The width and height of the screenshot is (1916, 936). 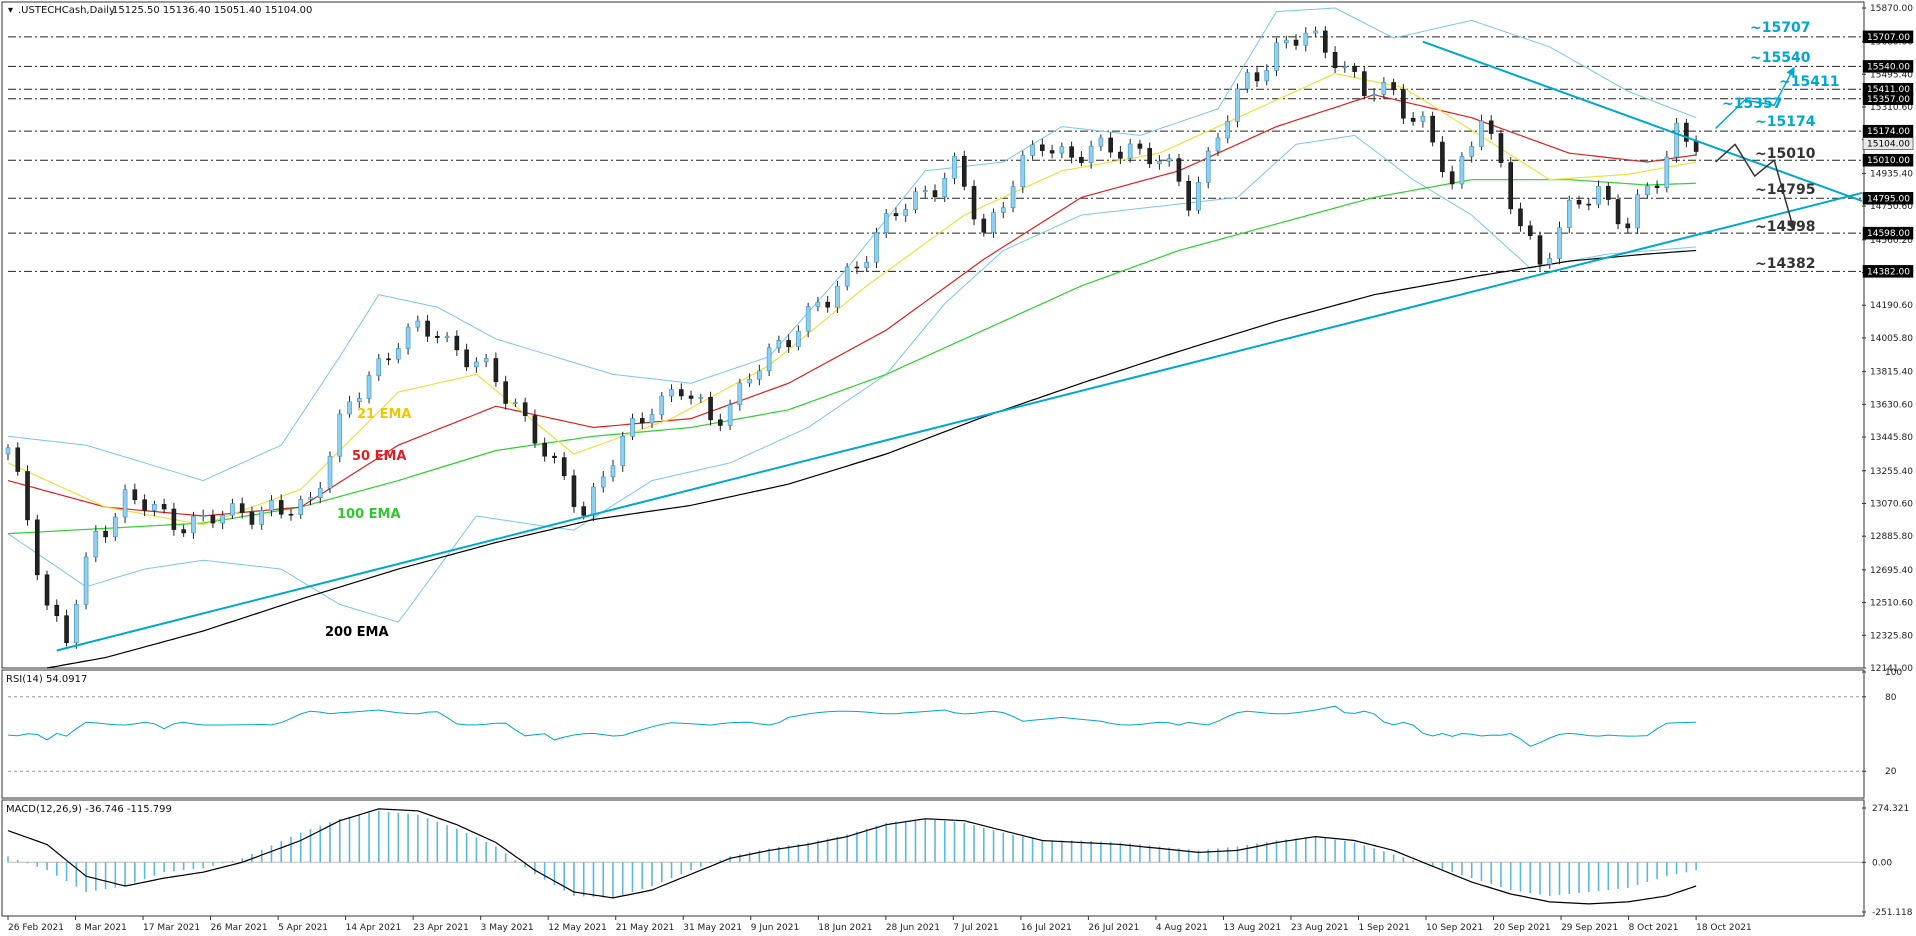 What do you see at coordinates (1891, 207) in the screenshot?
I see `price-tick-label: 14750.60` at bounding box center [1891, 207].